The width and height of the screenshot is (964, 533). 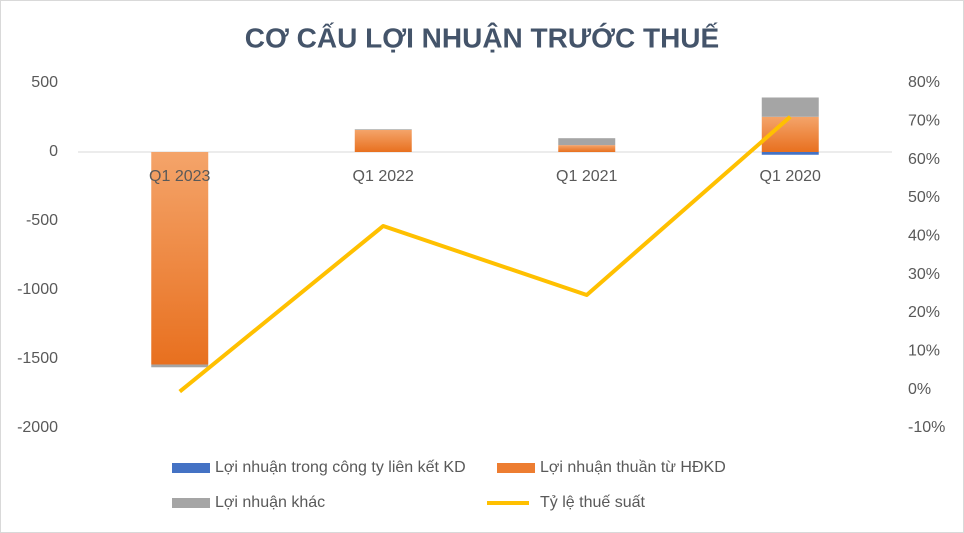 What do you see at coordinates (790, 176) in the screenshot?
I see `x-tick-label: Q1 2020` at bounding box center [790, 176].